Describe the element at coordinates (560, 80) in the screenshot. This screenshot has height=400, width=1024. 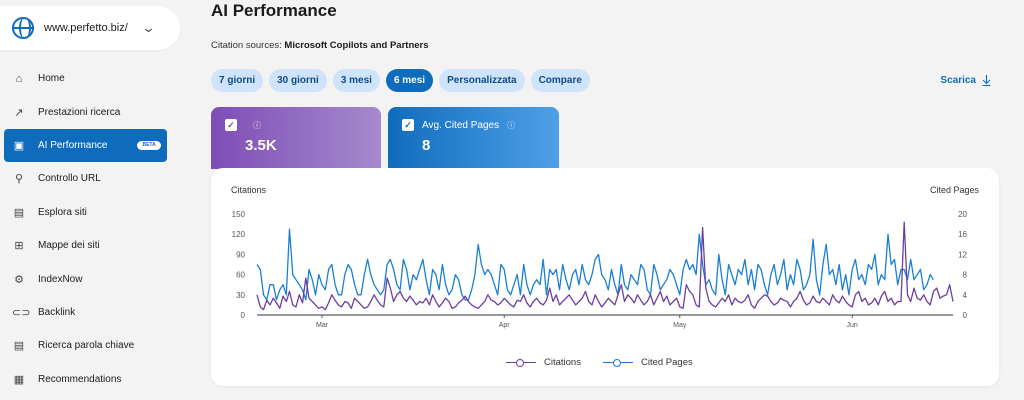
I see `filter-pill-compare: Compare` at that location.